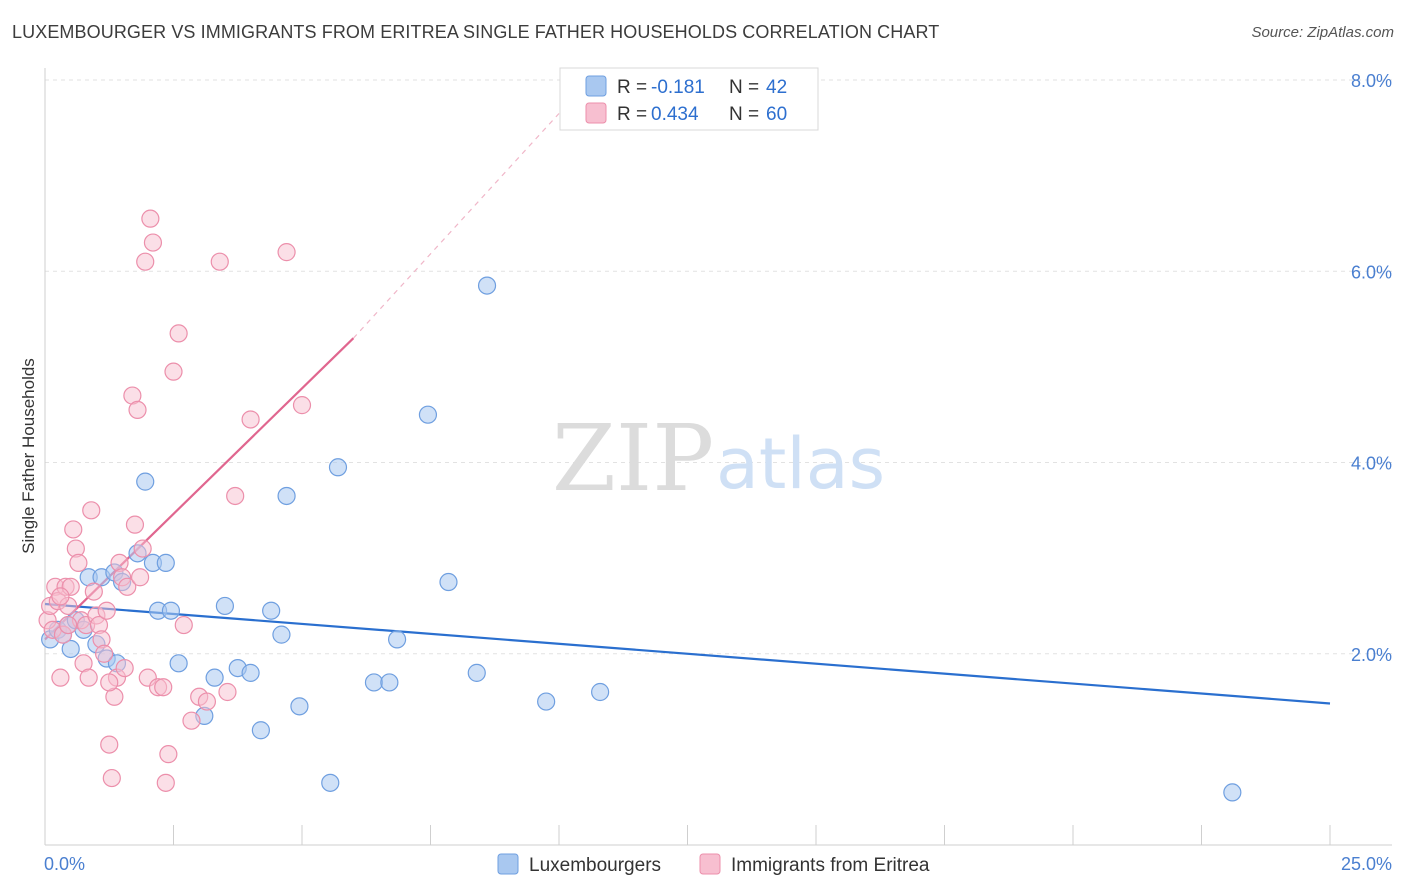 Image resolution: width=1406 pixels, height=892 pixels. What do you see at coordinates (508, 864) in the screenshot?
I see `bottom-legend-swatch-blue` at bounding box center [508, 864].